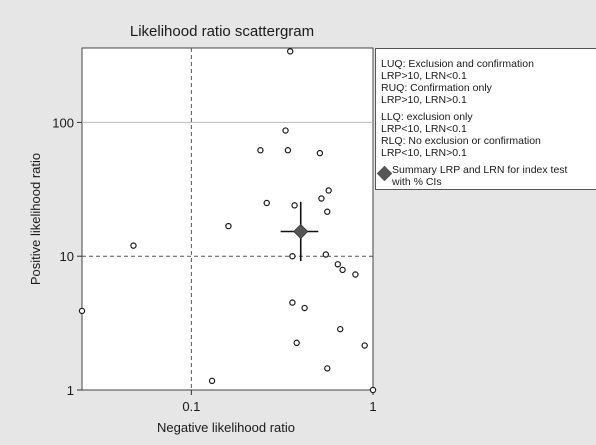 The width and height of the screenshot is (596, 445). What do you see at coordinates (63, 122) in the screenshot?
I see `y-tick-label: 100` at bounding box center [63, 122].